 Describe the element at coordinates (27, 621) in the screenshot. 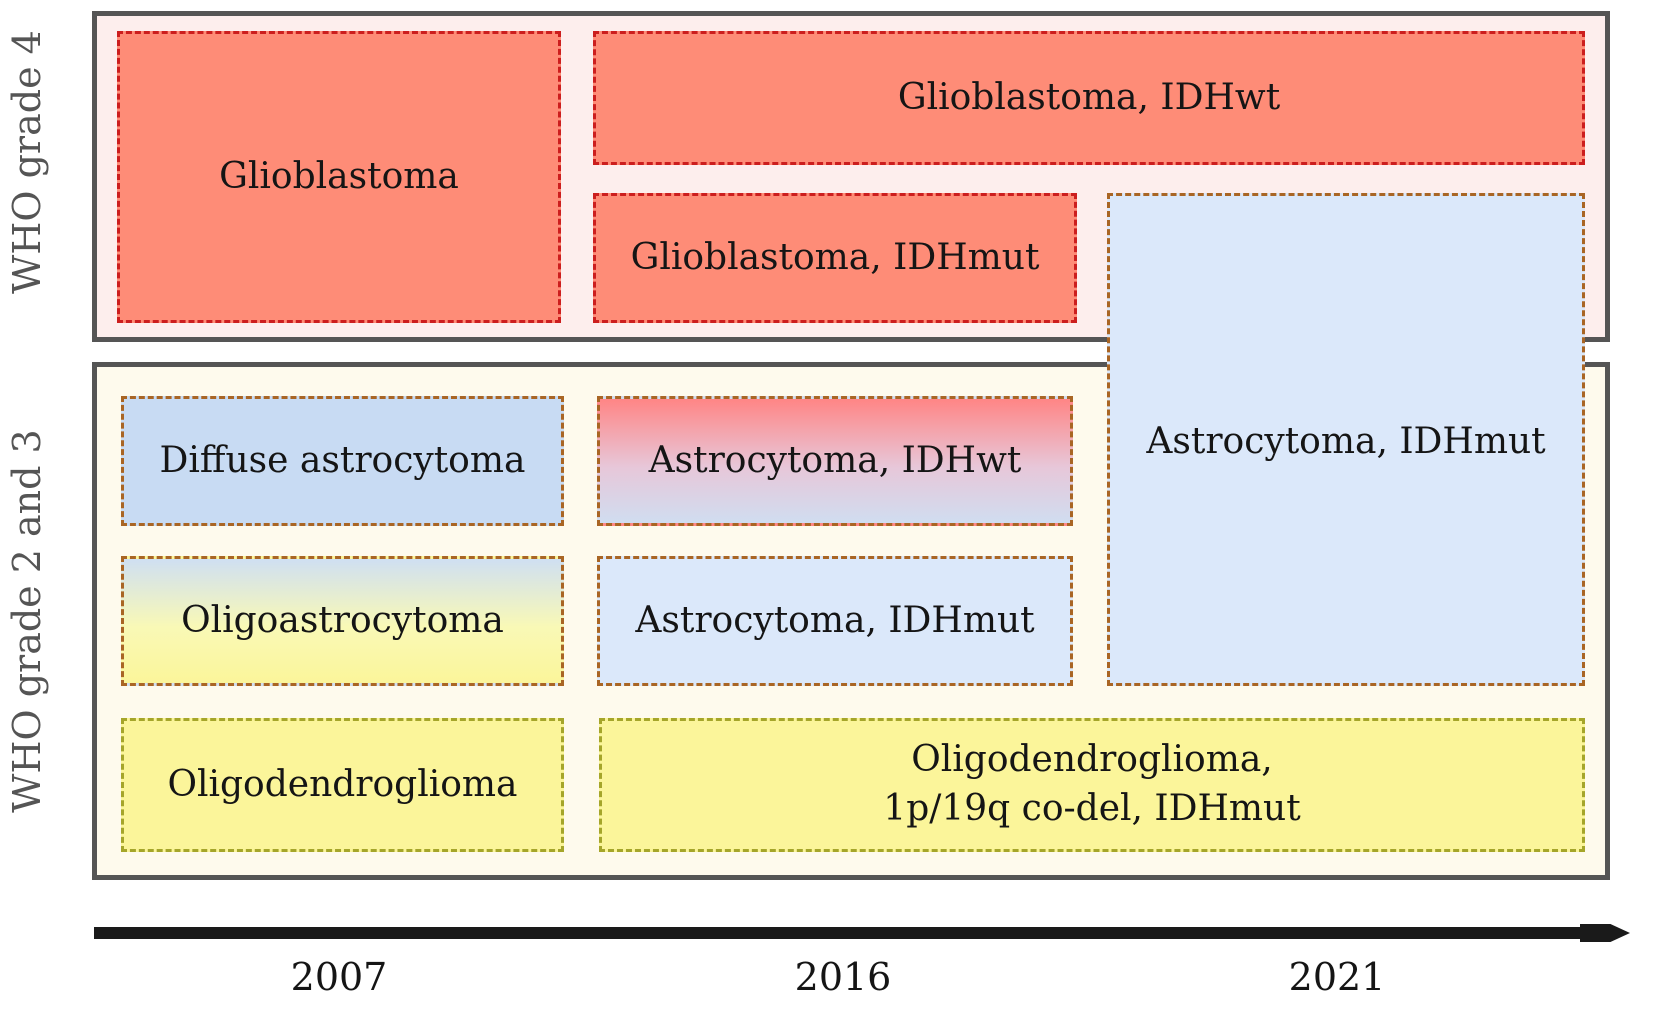

I see `grade23-side-label: WHO grade 2 and 3` at that location.